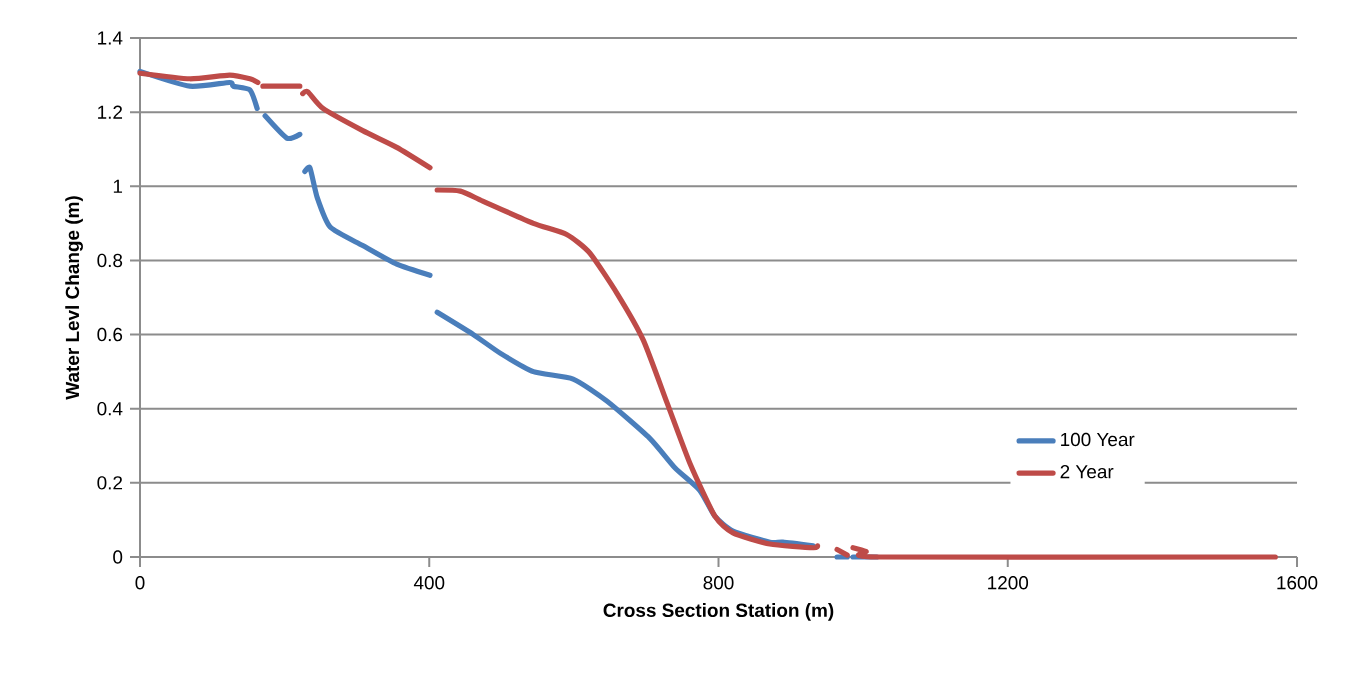 Image resolution: width=1353 pixels, height=675 pixels. Describe the element at coordinates (1297, 583) in the screenshot. I see `x-tick-label: 1600` at that location.